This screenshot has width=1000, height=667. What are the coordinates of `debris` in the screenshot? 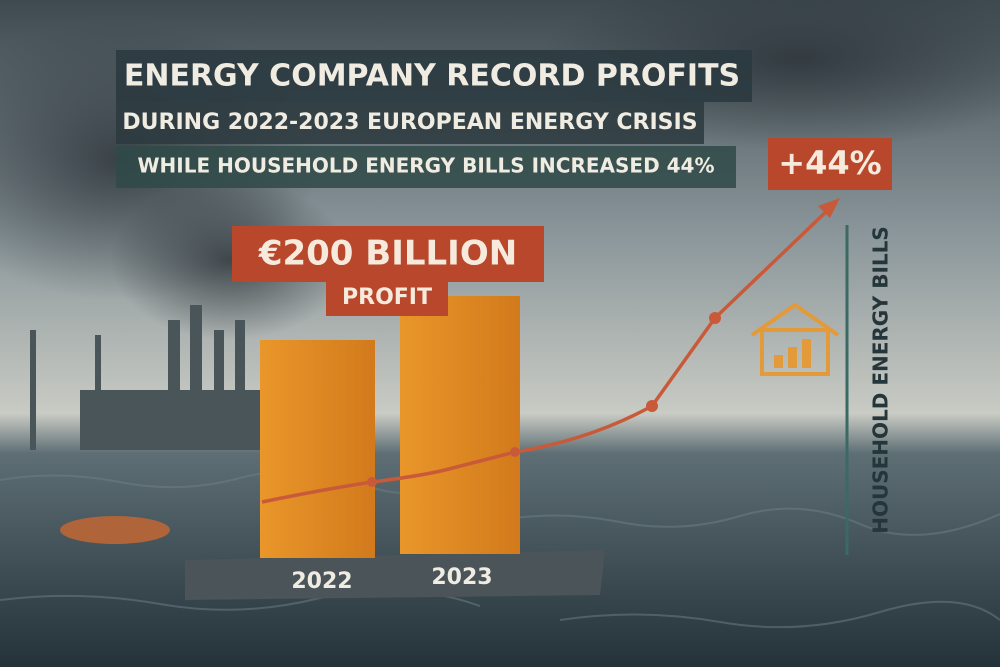 It's located at (115, 530).